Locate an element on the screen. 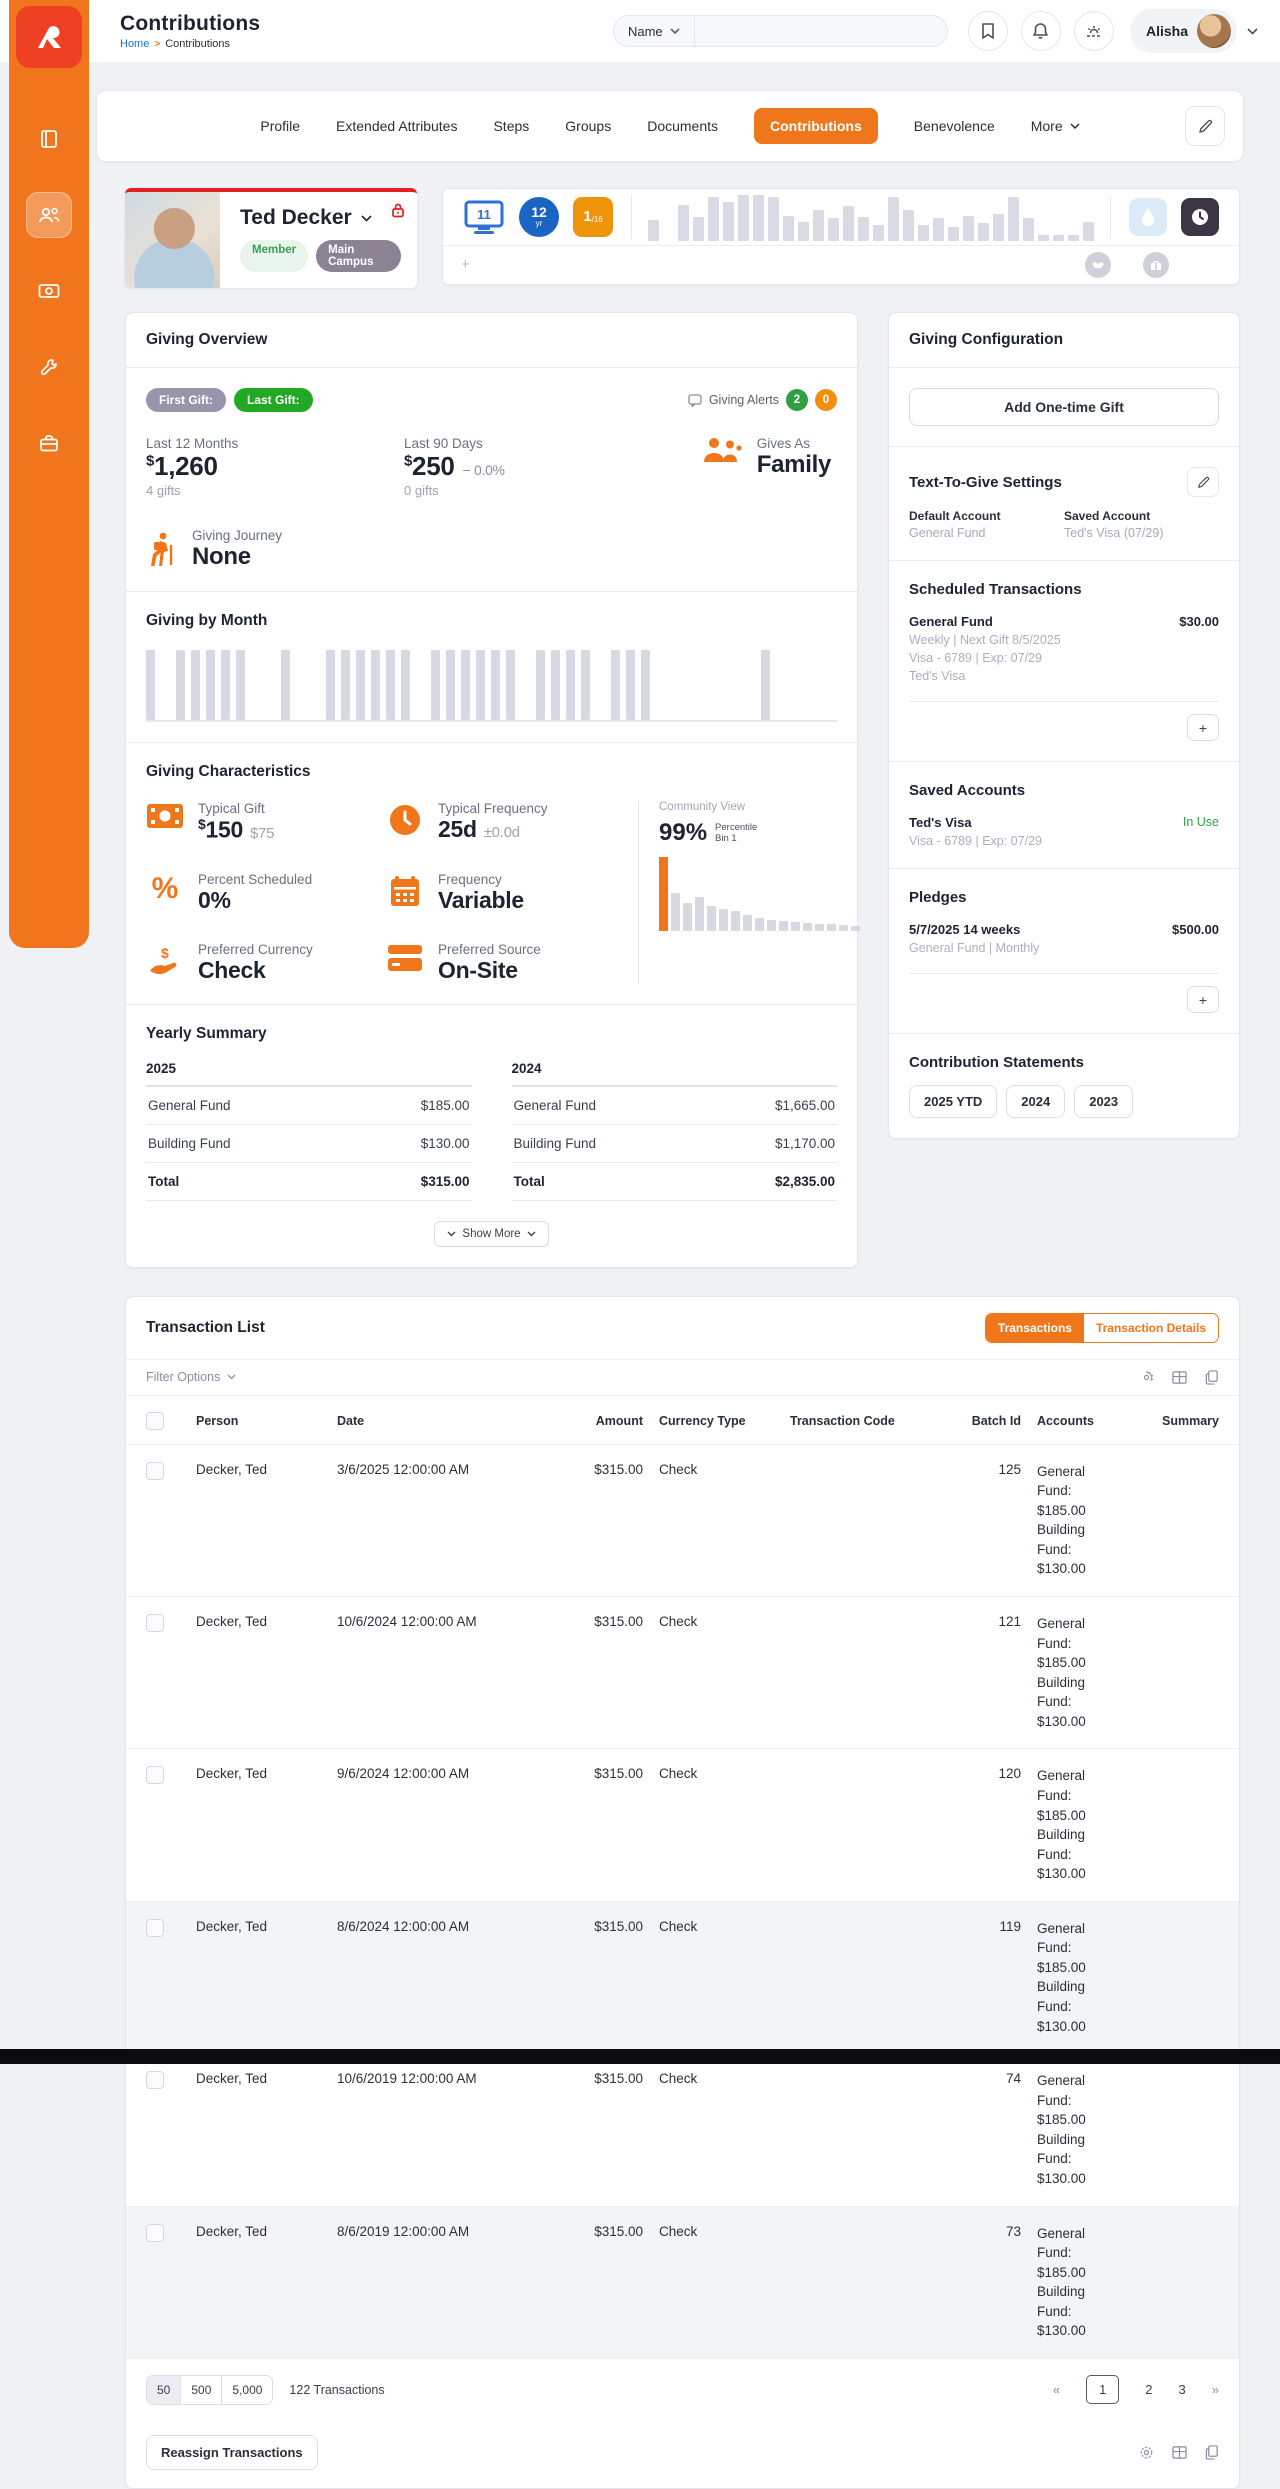 The height and width of the screenshot is (2489, 1280). user-menu-caret-icon is located at coordinates (1252, 31).